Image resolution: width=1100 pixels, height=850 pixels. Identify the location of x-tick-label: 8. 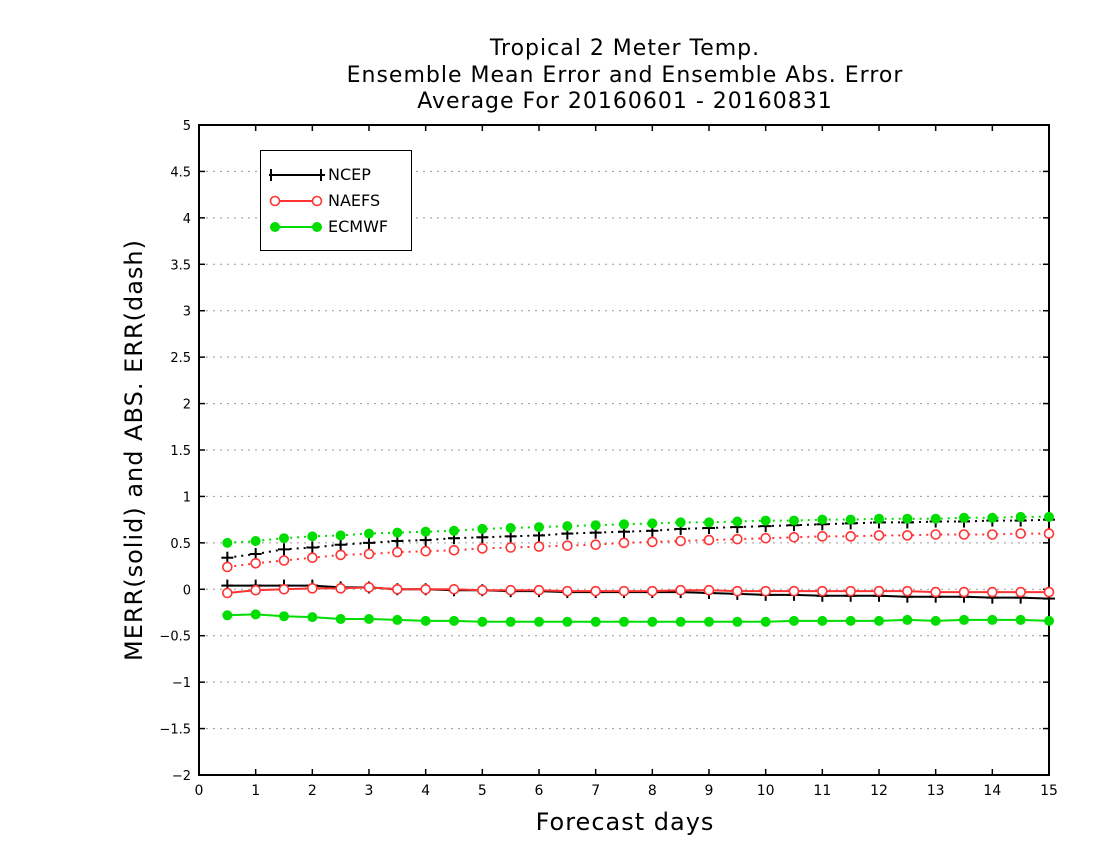
(652, 791).